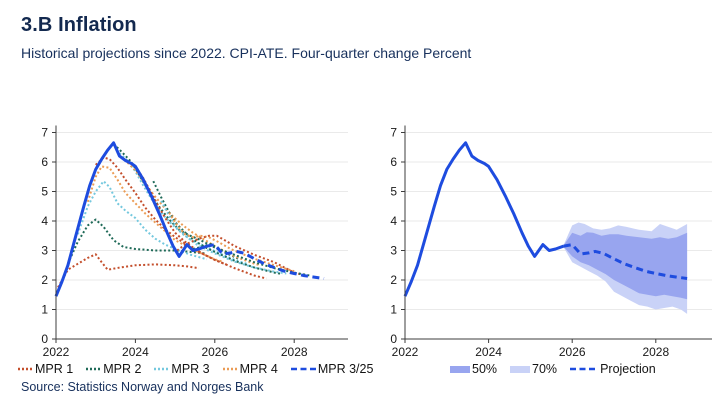 The width and height of the screenshot is (722, 417). Describe the element at coordinates (190, 369) in the screenshot. I see `legend-label: MPR 3` at that location.